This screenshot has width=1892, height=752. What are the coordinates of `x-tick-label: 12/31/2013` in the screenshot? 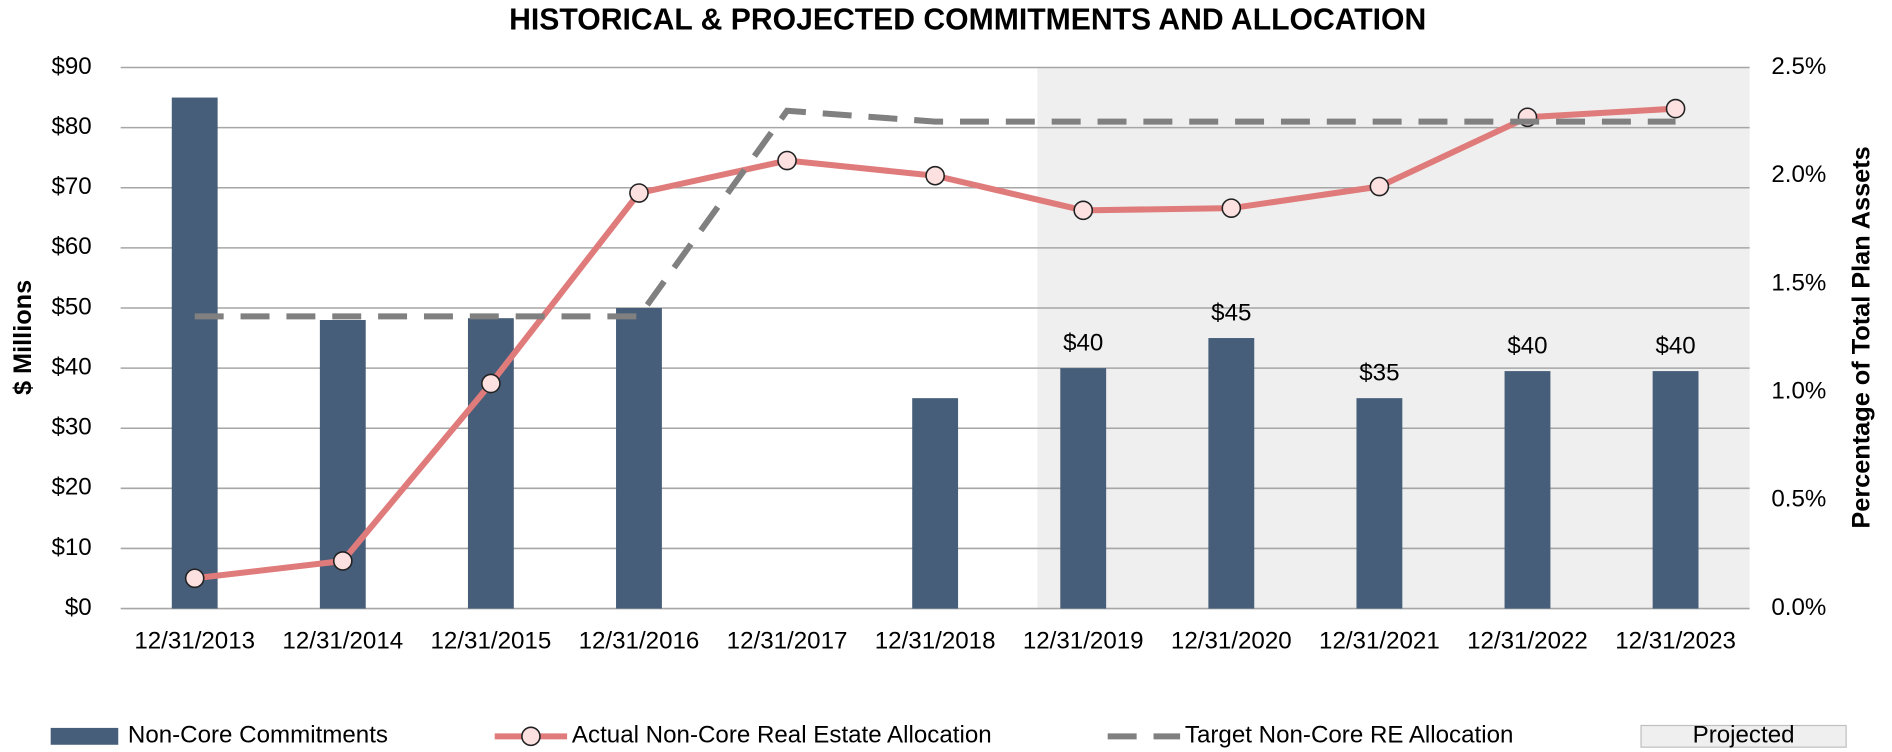 It's located at (194, 641).